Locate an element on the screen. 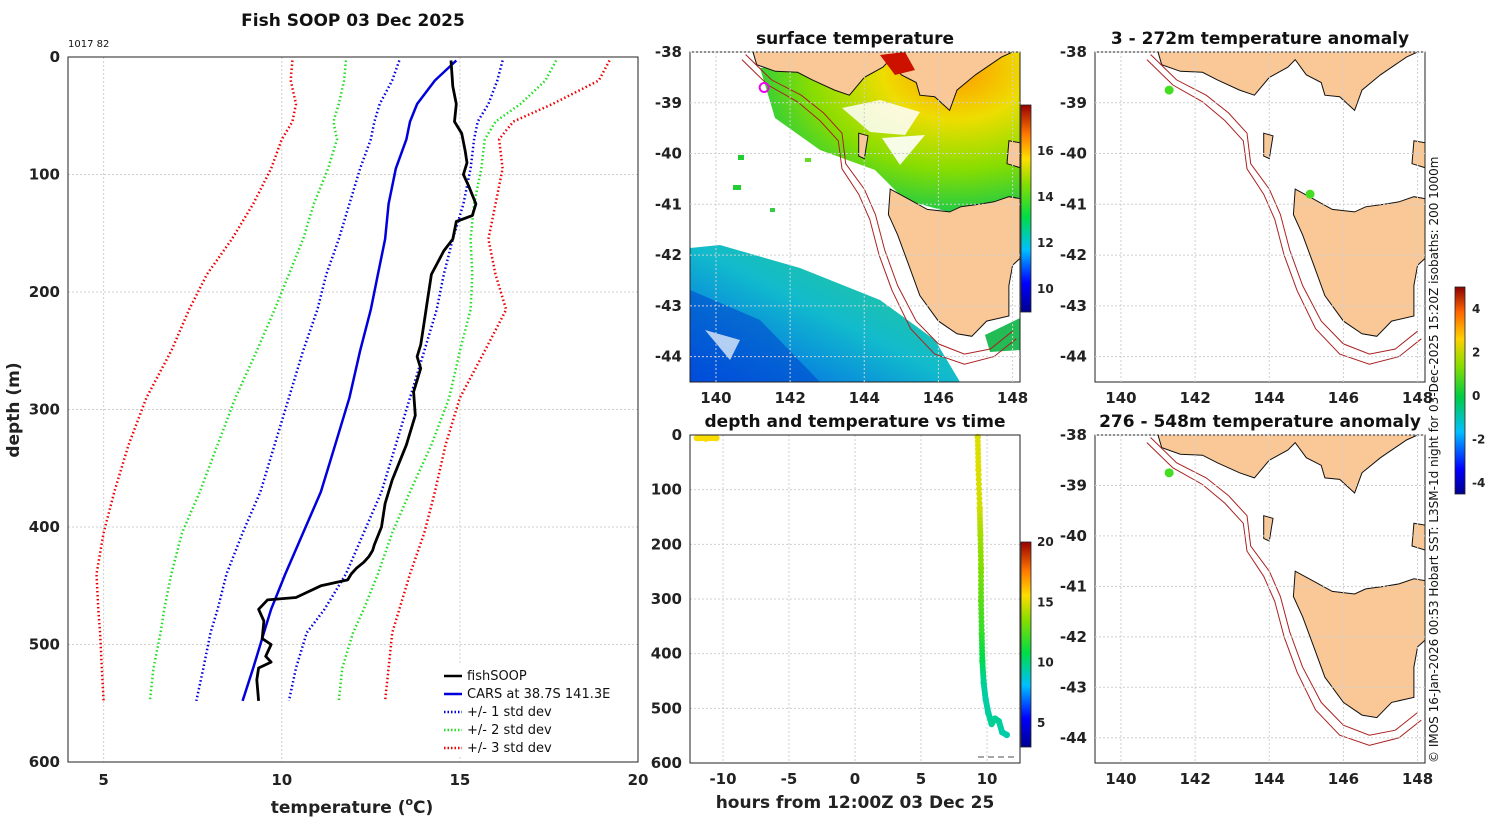 This screenshot has width=1500, height=820. legend-std2: +/- 2 std dev is located at coordinates (509, 730).